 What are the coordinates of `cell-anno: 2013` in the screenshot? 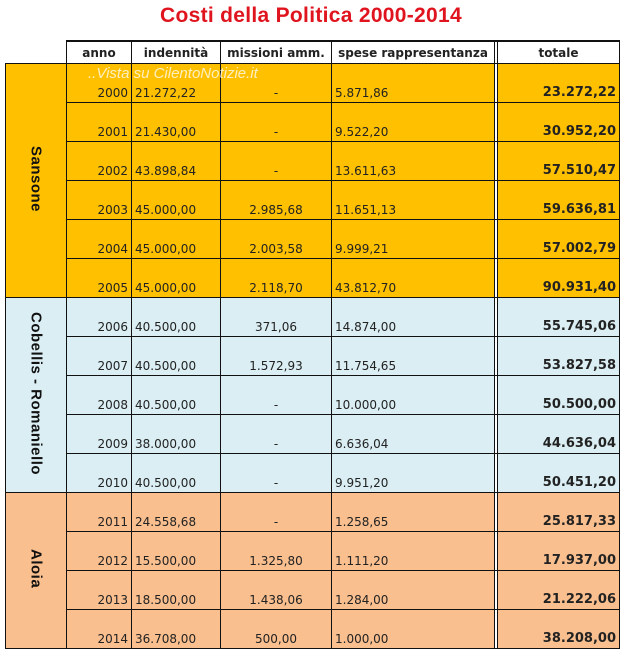 It's located at (99, 590).